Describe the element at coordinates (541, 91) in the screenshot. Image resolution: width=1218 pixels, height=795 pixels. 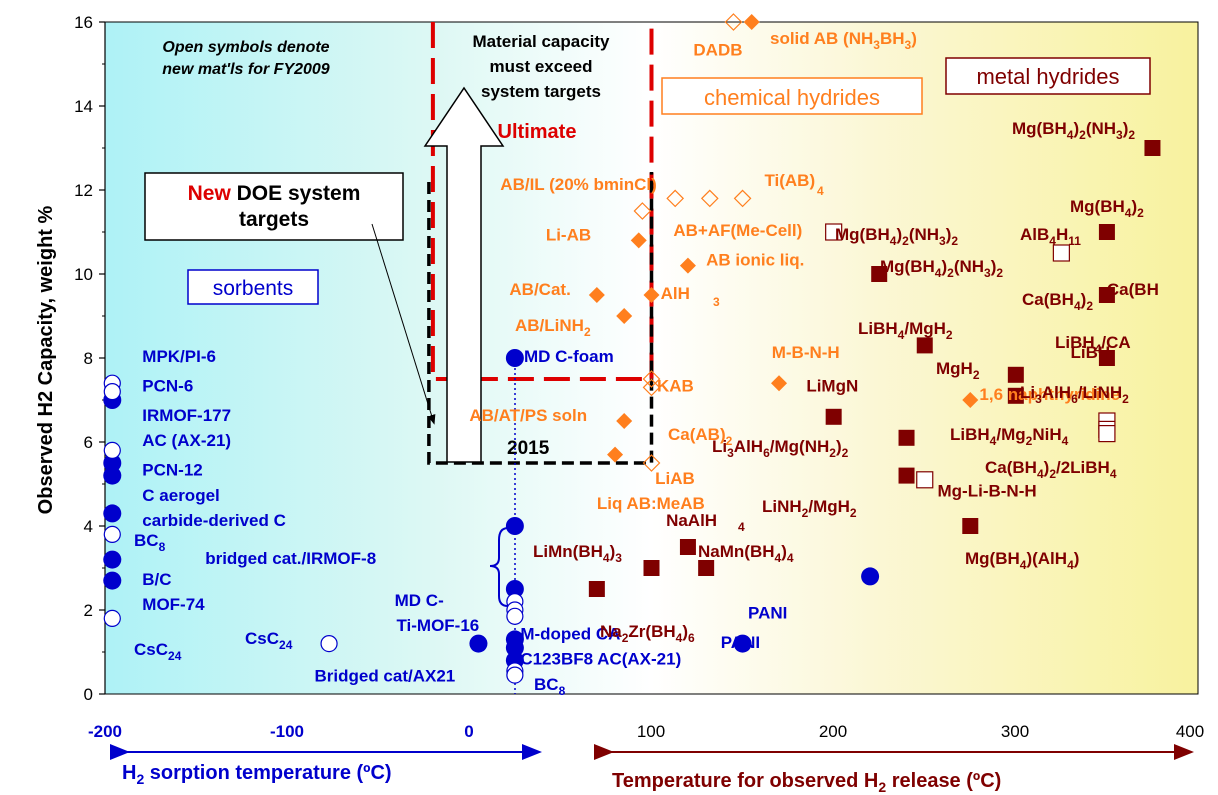
I see `material-capacity-note: system targets` at that location.